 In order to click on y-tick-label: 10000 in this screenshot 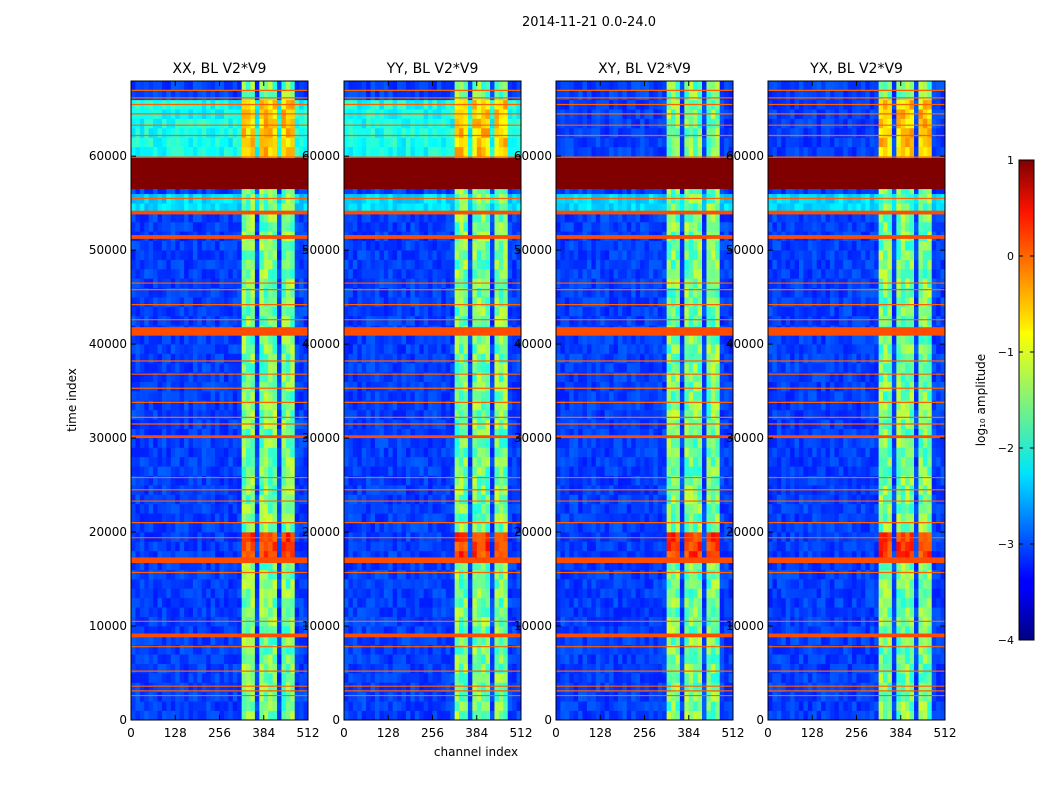, I will do `click(108, 626)`.